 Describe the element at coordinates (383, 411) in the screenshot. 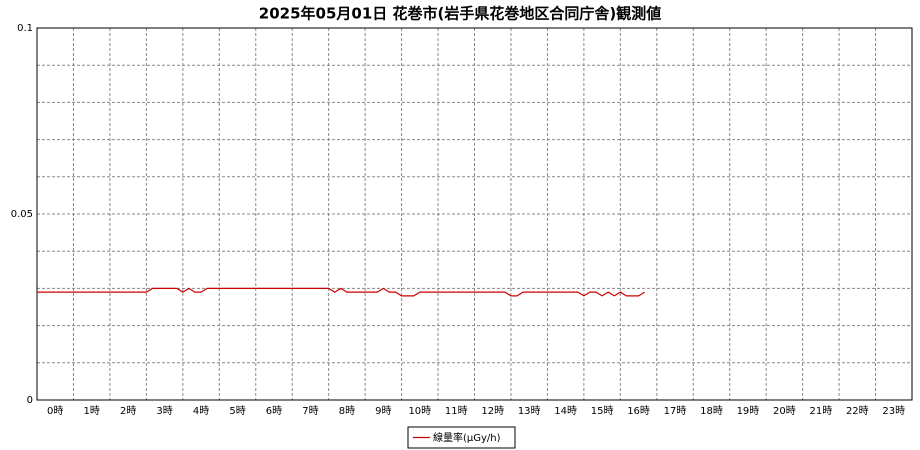

I see `x-tick-label: 9時` at that location.